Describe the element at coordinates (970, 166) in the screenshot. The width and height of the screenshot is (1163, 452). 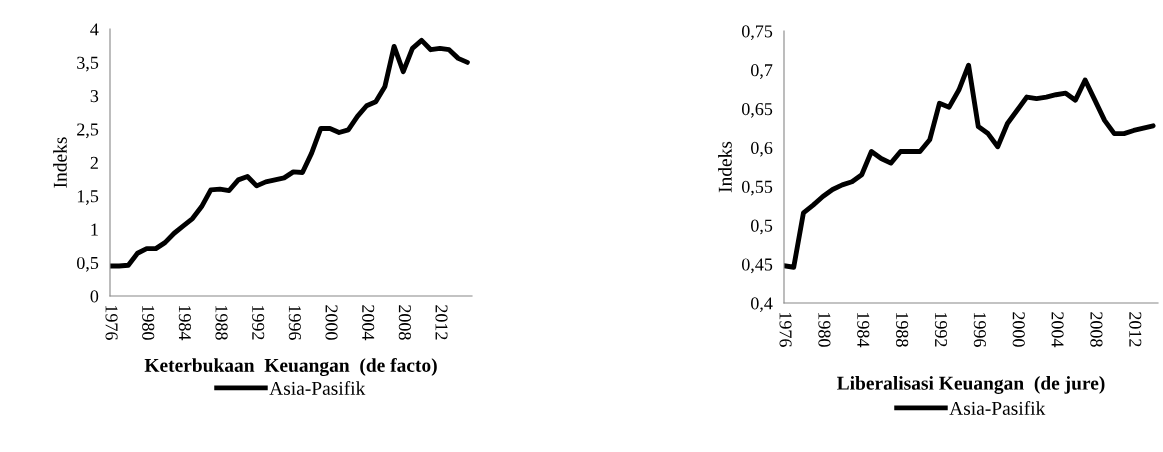
I see `line-series` at that location.